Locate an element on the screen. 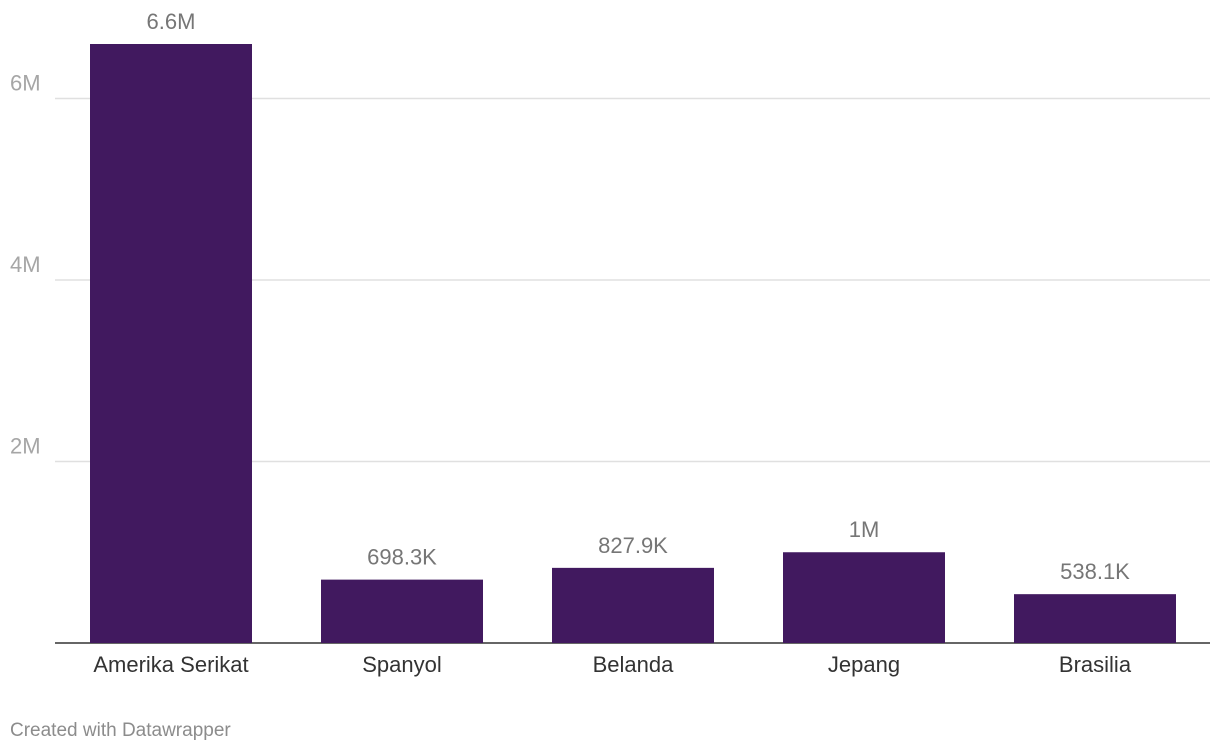 Image resolution: width=1220 pixels, height=756 pixels. x-tick-label: Jepang is located at coordinates (864, 664).